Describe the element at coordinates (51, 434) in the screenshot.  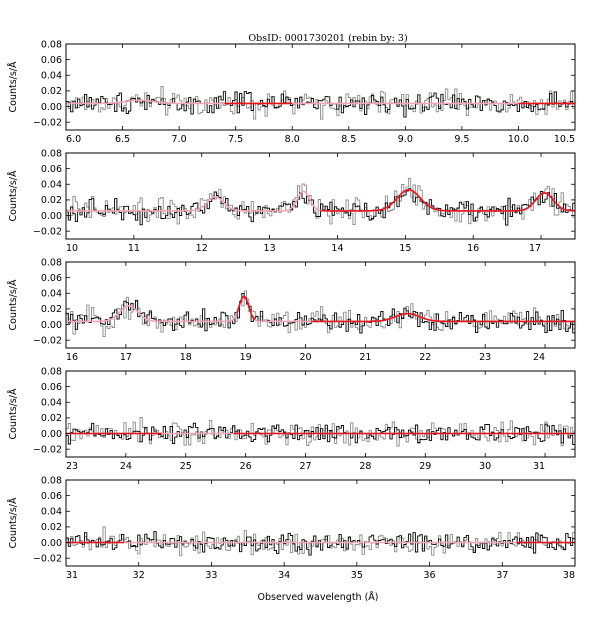
I see `y-tick-label-4-1: 0.00` at that location.